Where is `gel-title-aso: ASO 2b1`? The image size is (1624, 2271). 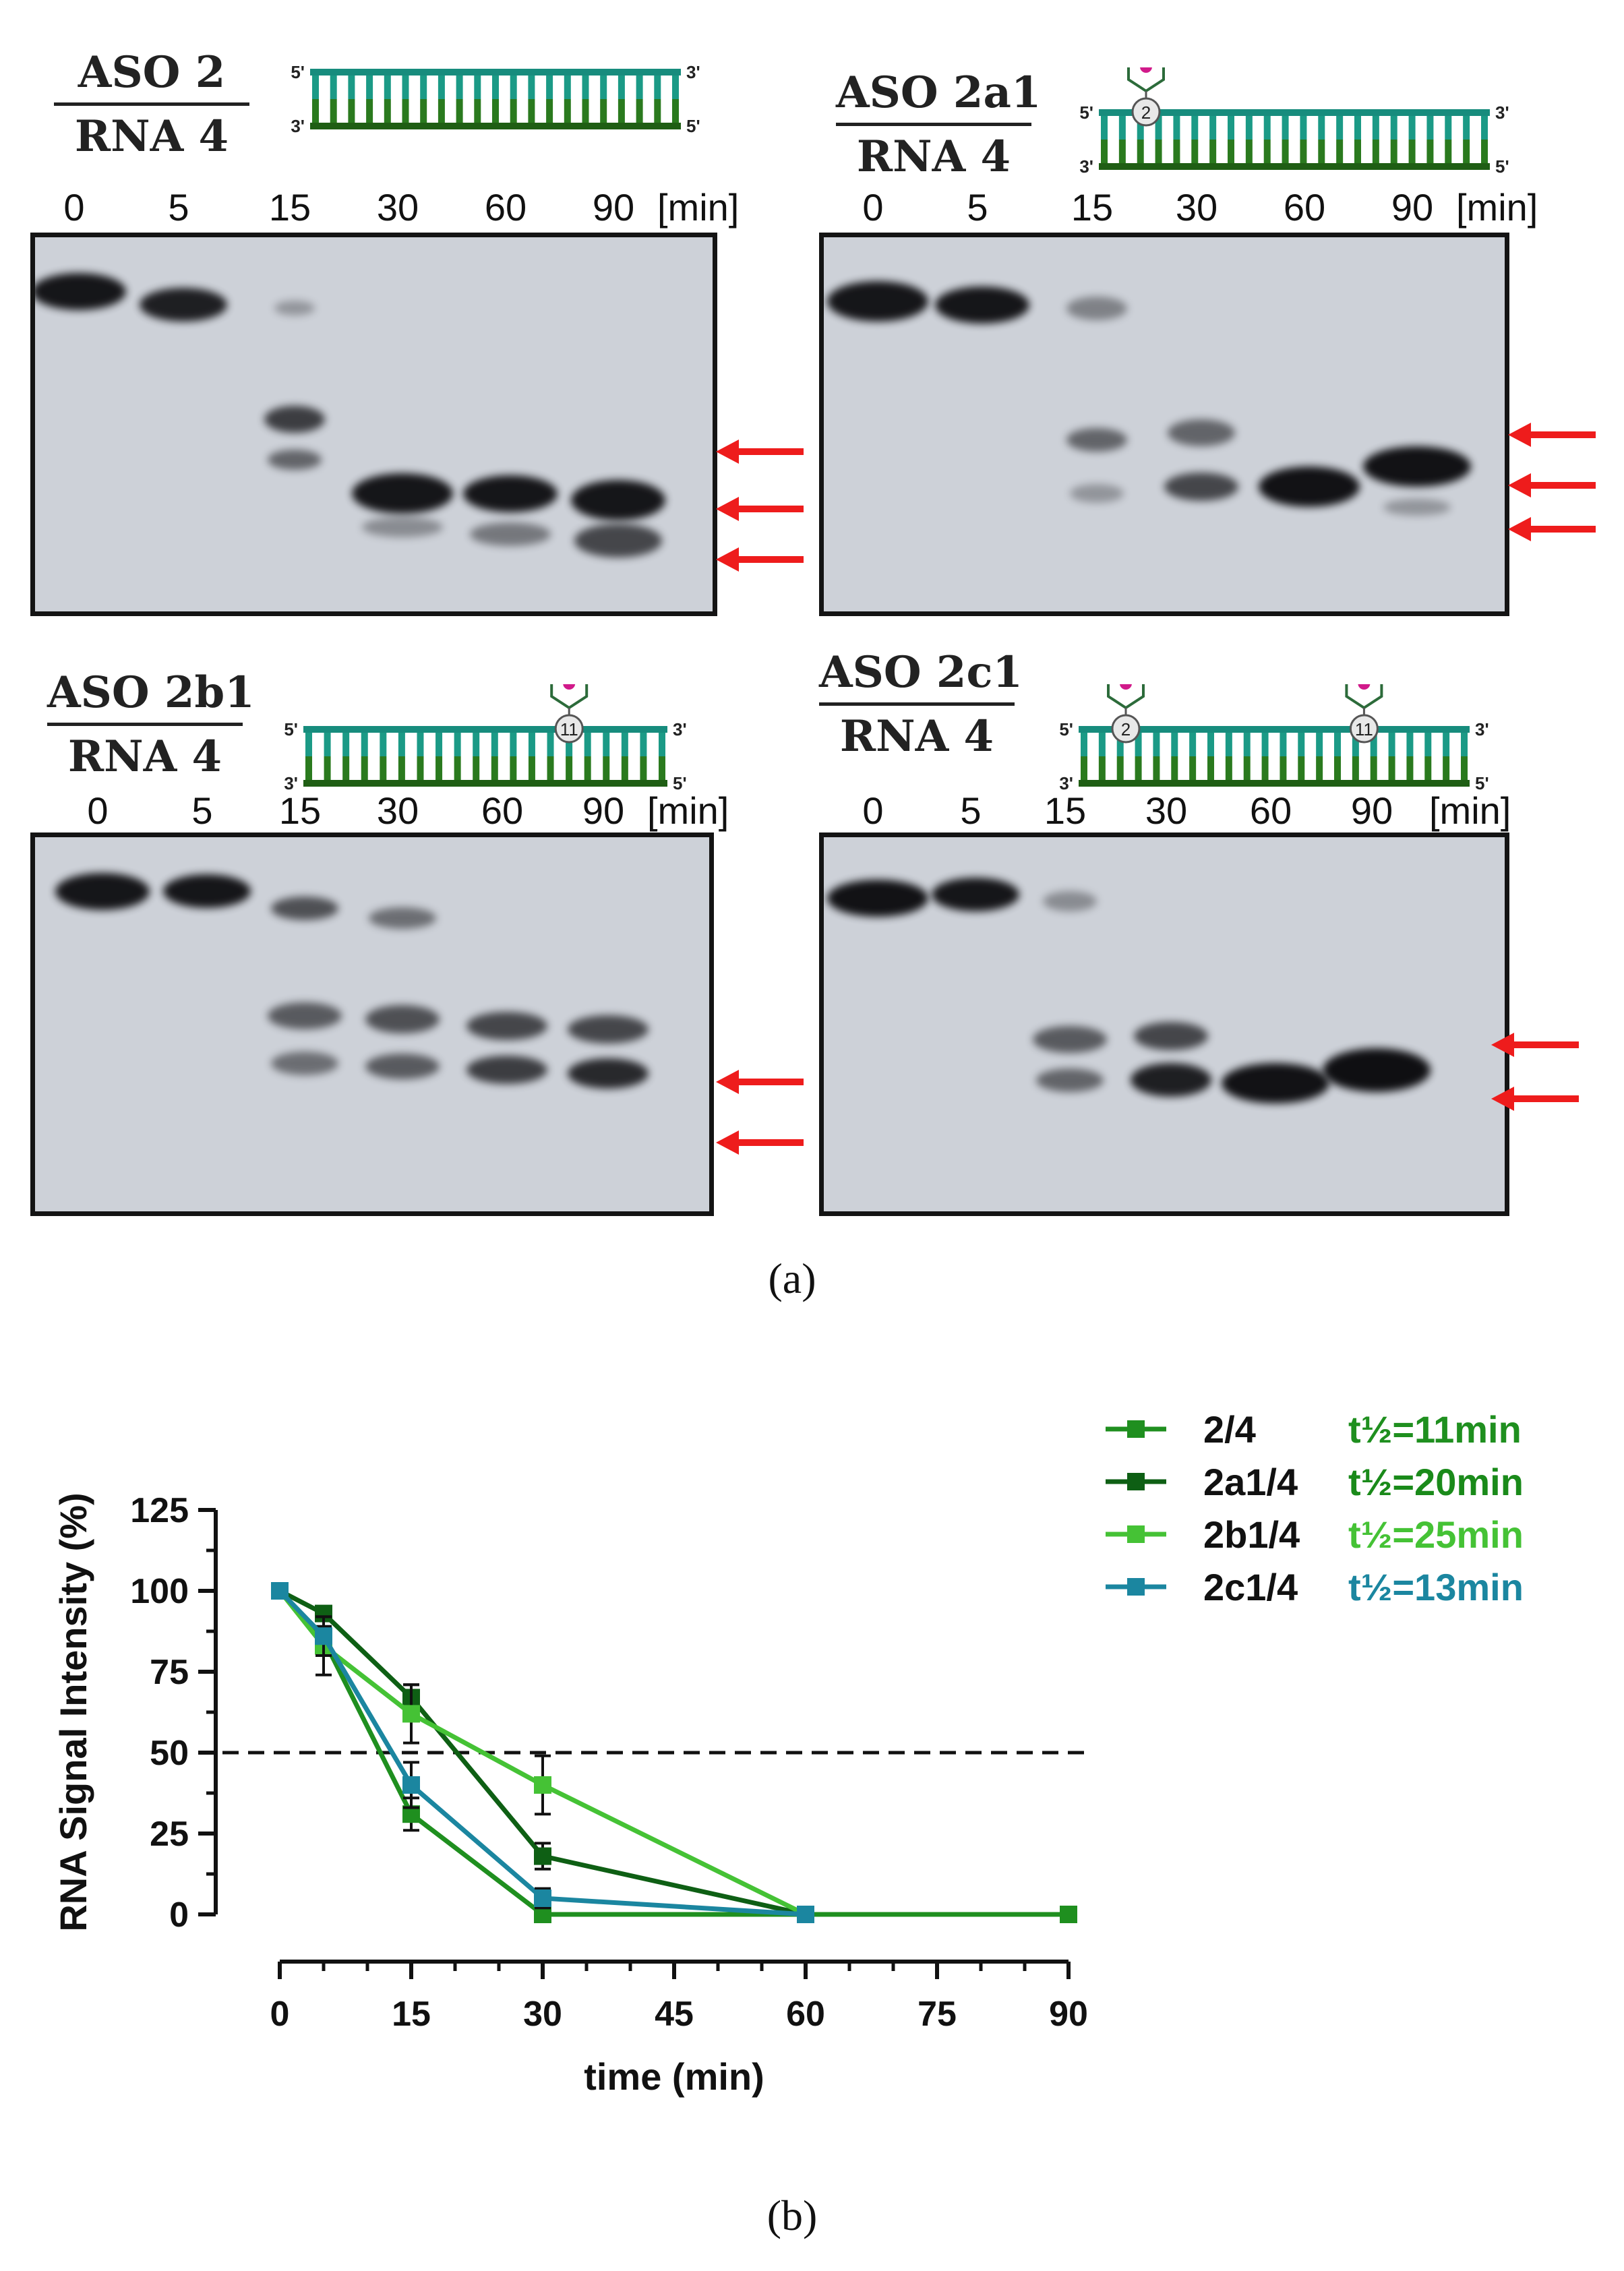
gel-title-aso: ASO 2b1 is located at coordinates (151, 692).